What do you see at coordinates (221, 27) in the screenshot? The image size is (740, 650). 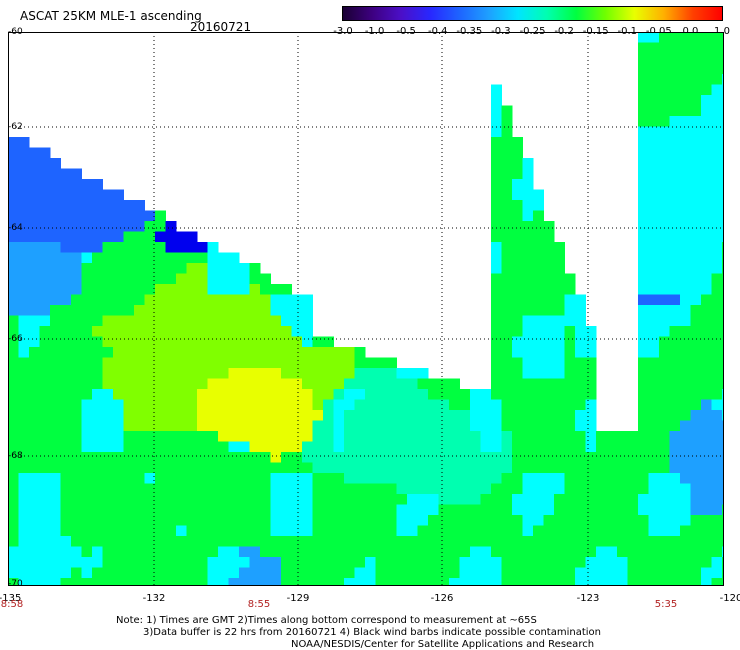 I see `product-date: 20160721` at bounding box center [221, 27].